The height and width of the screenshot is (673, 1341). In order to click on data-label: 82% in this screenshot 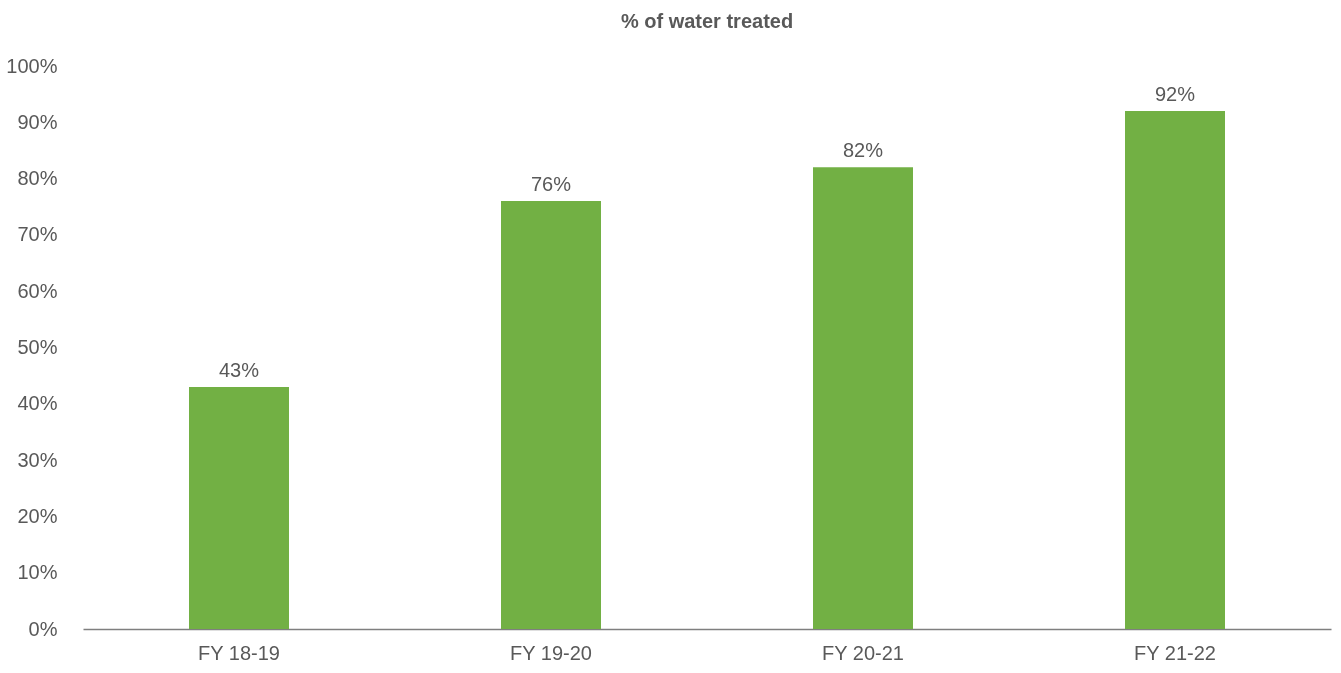, I will do `click(863, 150)`.